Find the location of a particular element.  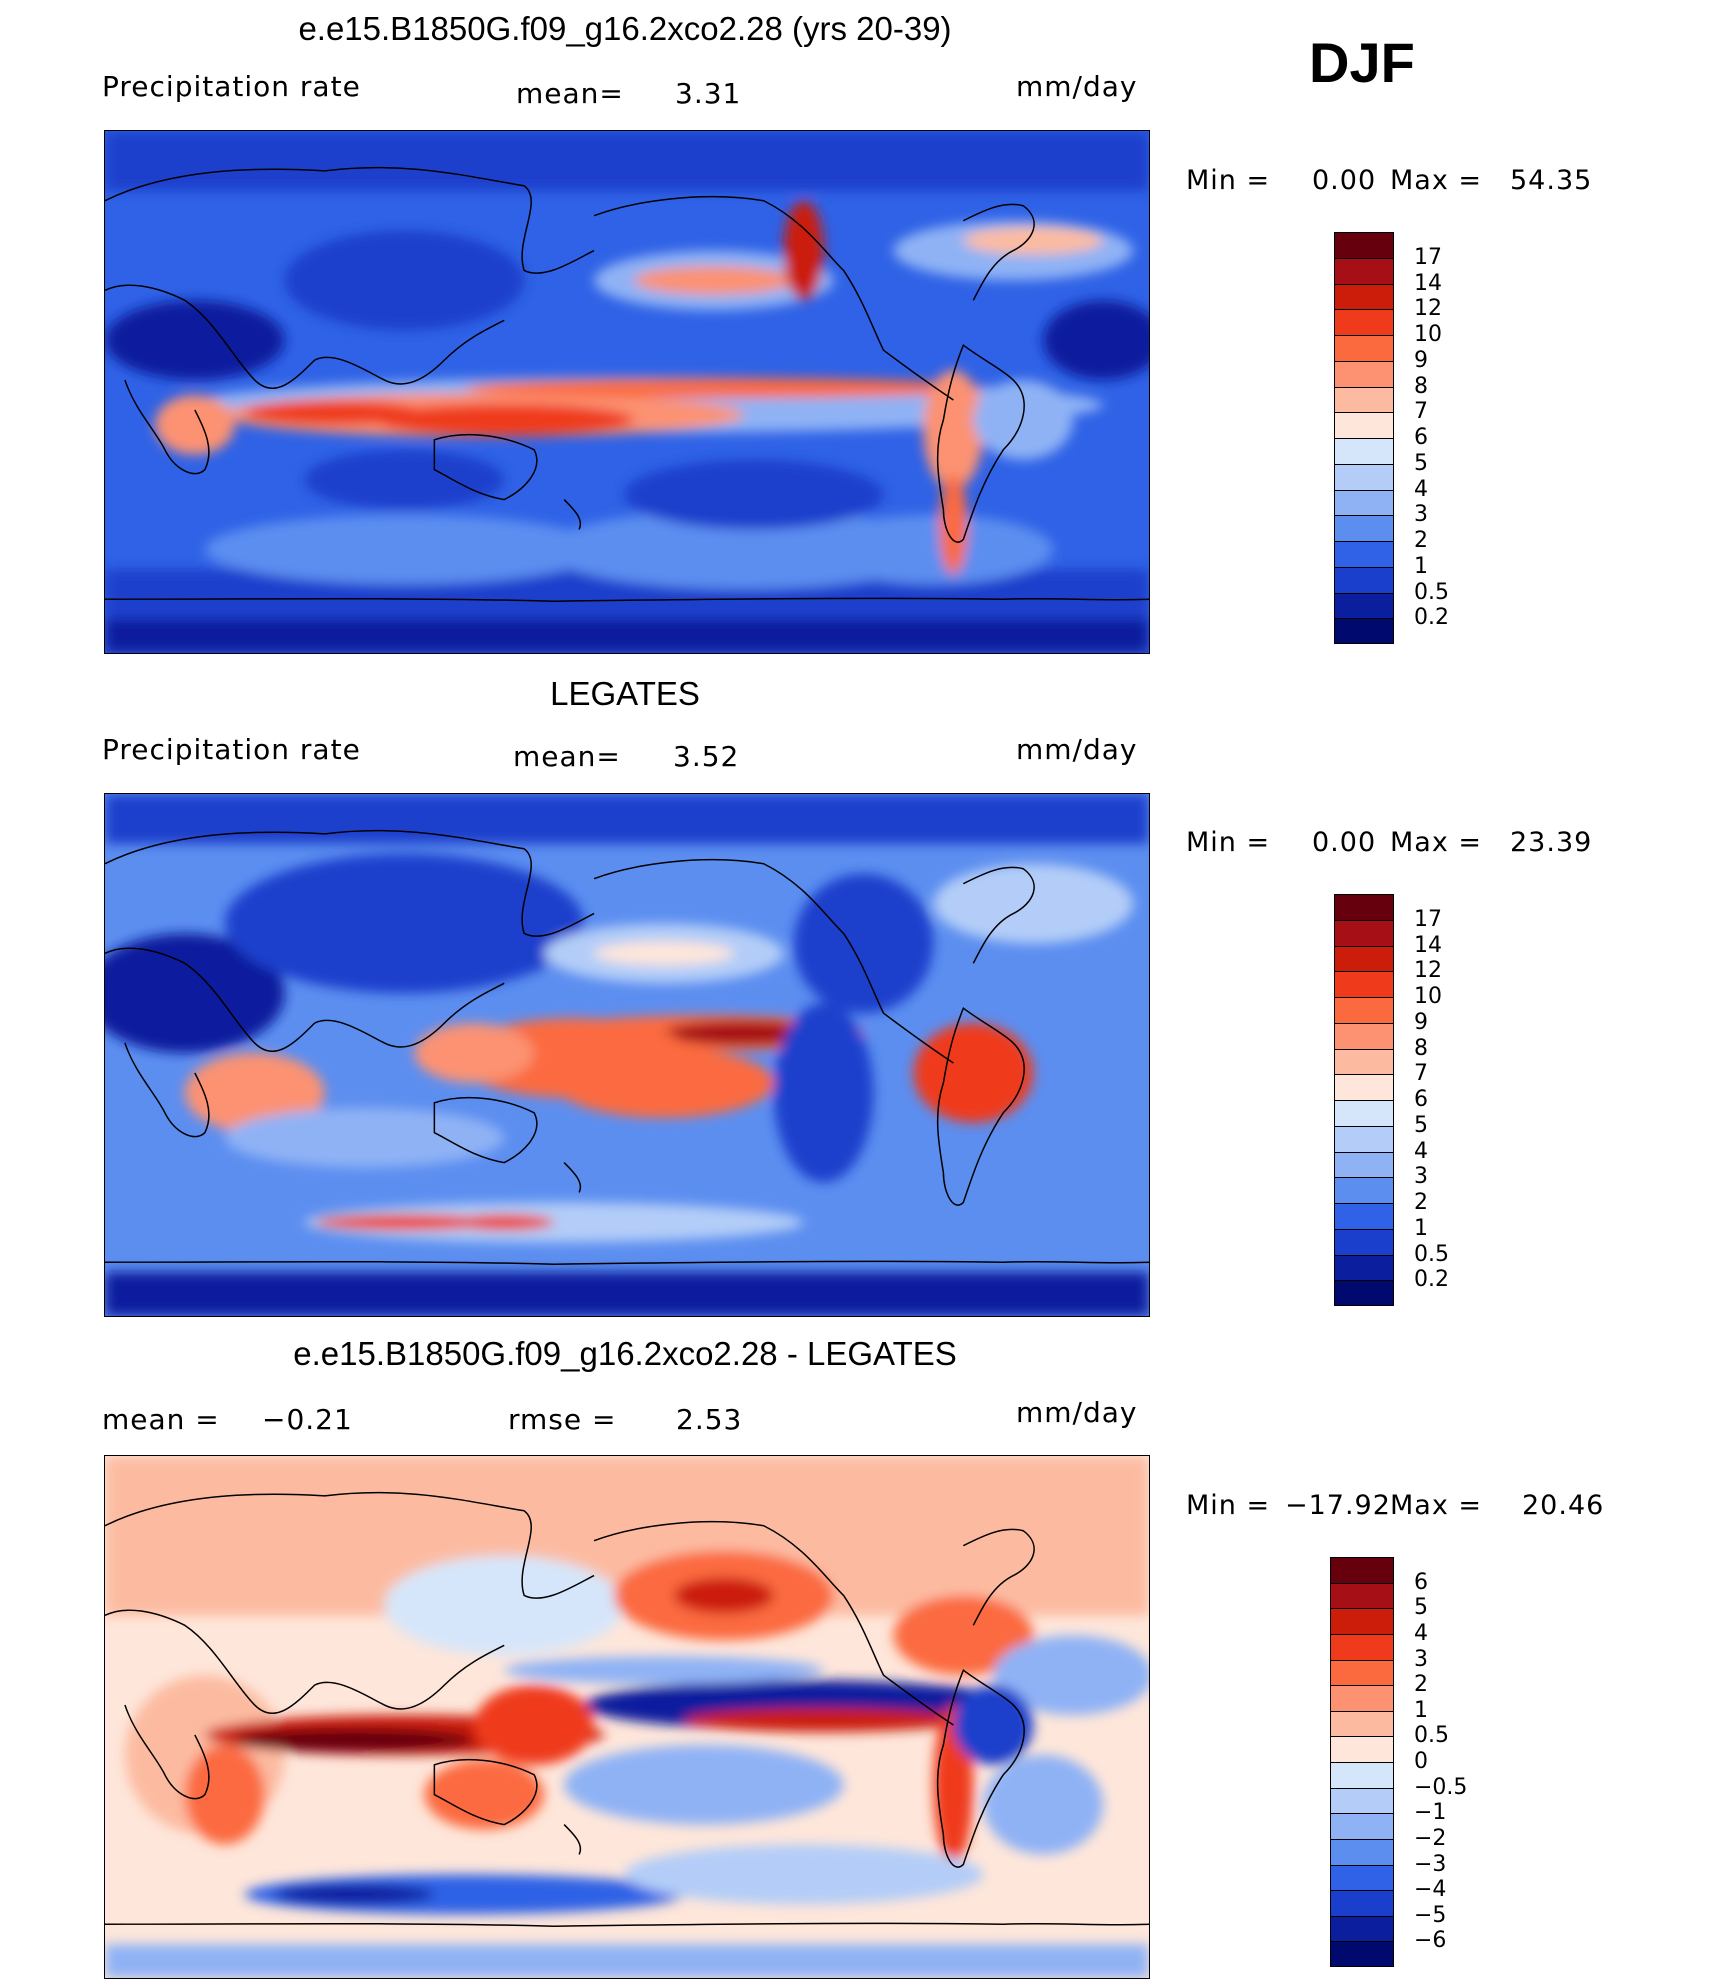

panel1-units: mm/day is located at coordinates (1077, 86).